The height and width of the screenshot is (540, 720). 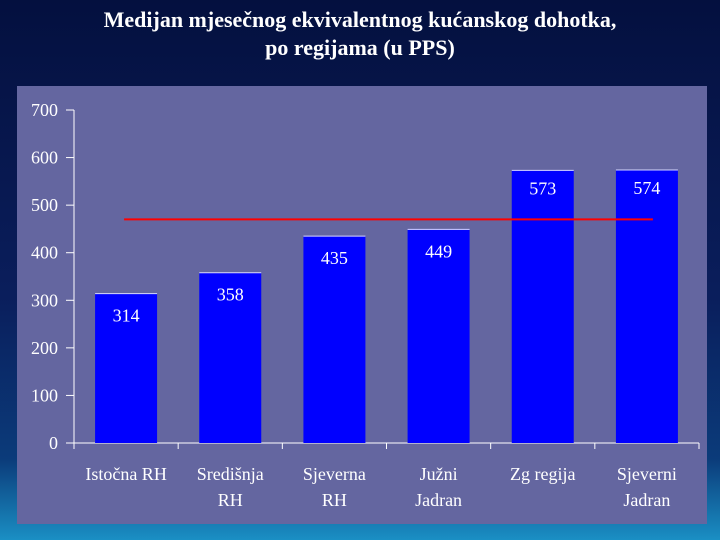 What do you see at coordinates (44, 158) in the screenshot?
I see `y-tick-label: 600` at bounding box center [44, 158].